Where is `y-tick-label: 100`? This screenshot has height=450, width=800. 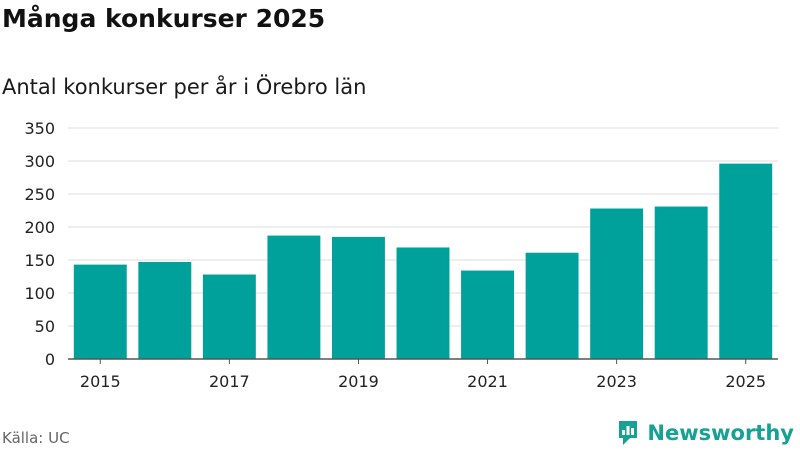
y-tick-label: 100 is located at coordinates (39, 293).